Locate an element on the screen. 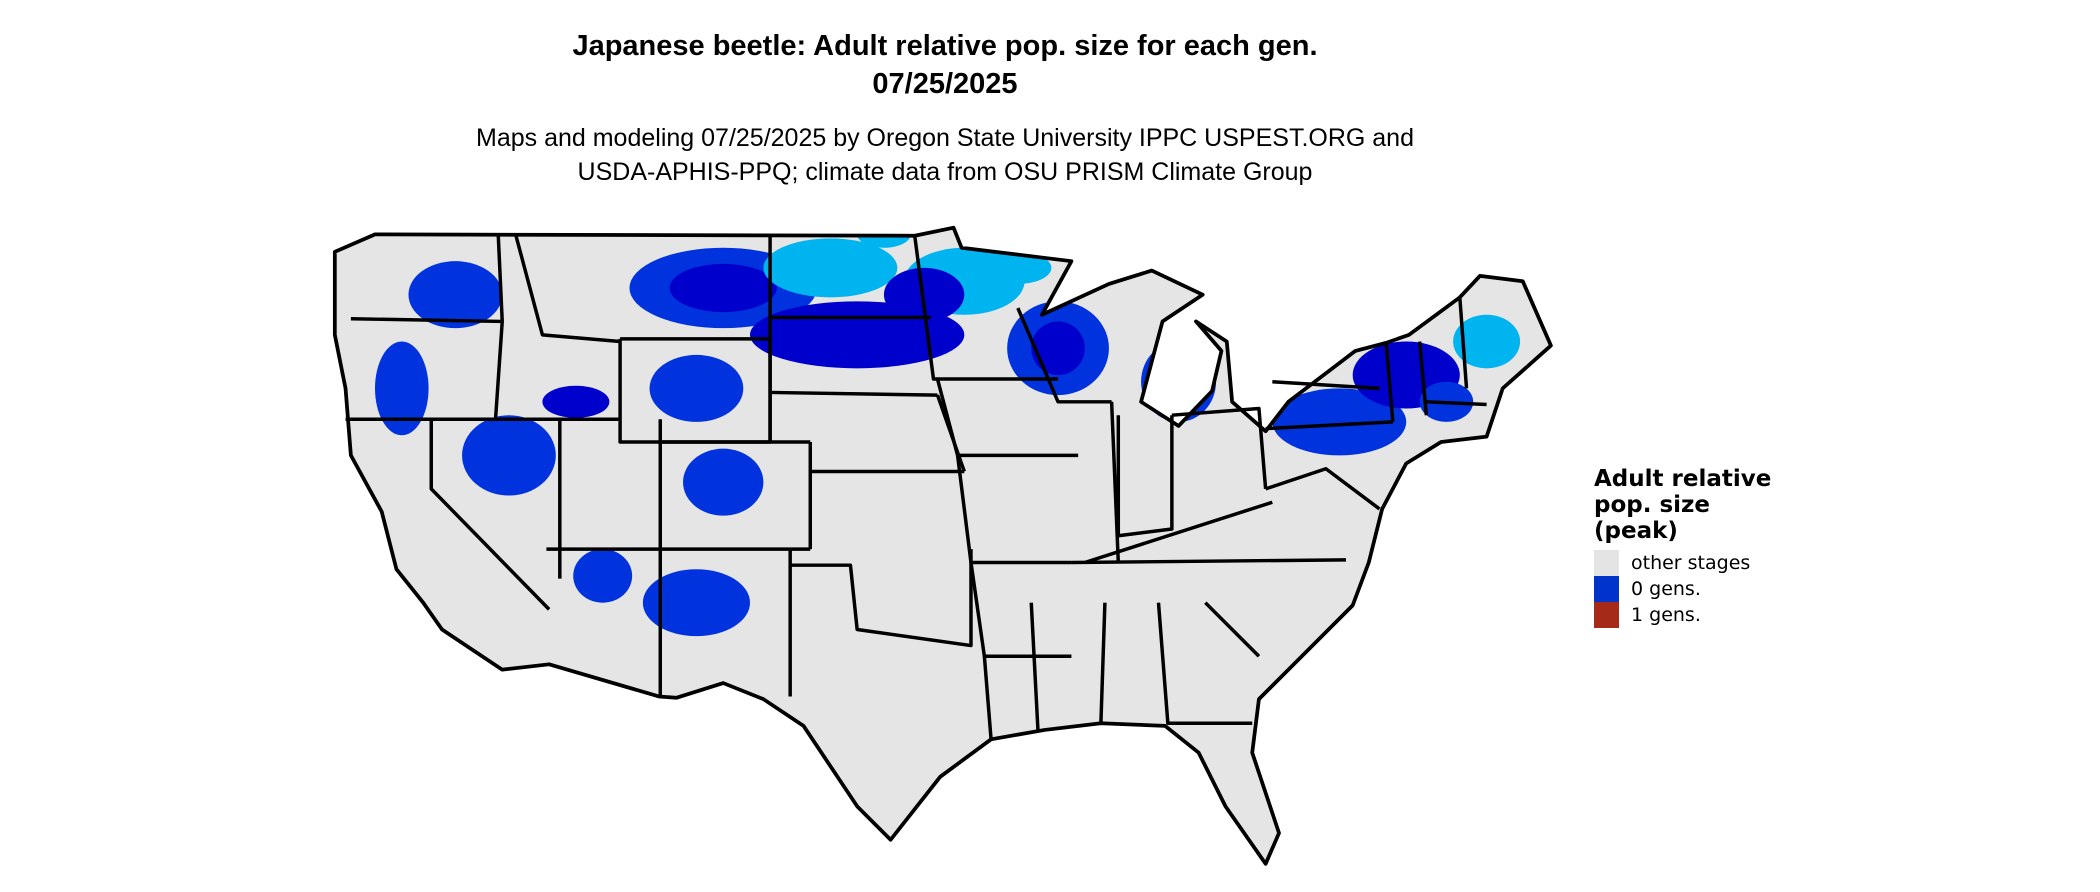 Image resolution: width=2100 pixels, height=892 pixels. legend-item-1-gens: 1 gens. is located at coordinates (1682, 615).